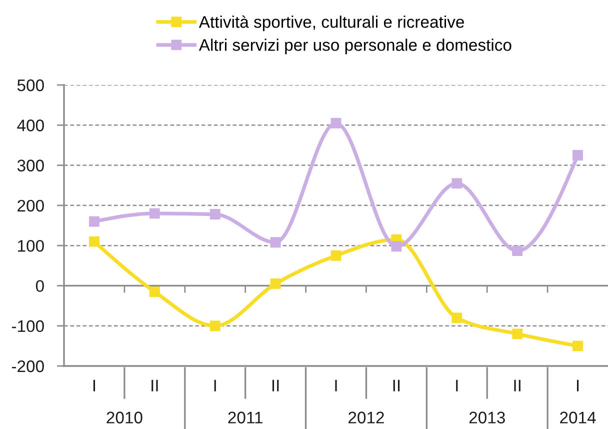  What do you see at coordinates (245, 418) in the screenshot?
I see `text: 2011` at bounding box center [245, 418].